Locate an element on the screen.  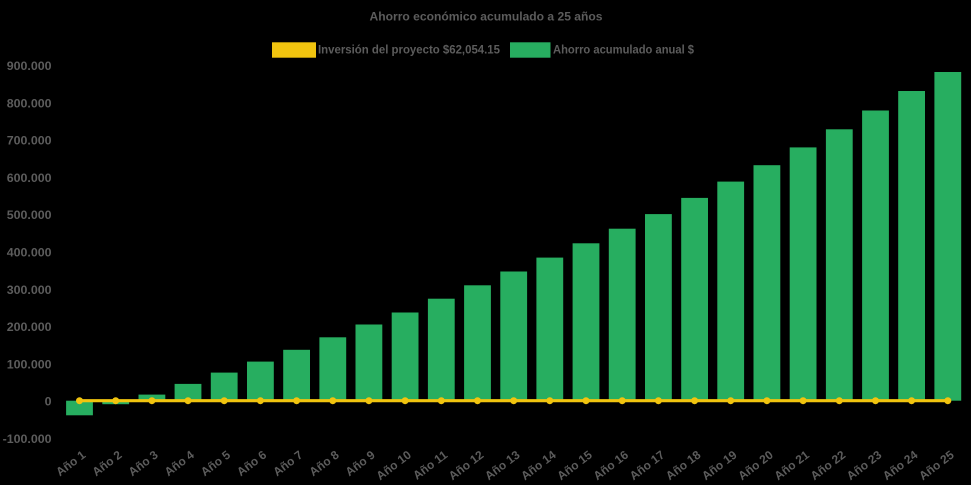
svg-text:Inversión del proyecto $62,054: Inversión del proyecto $62,054.15 is located at coordinates (409, 50).